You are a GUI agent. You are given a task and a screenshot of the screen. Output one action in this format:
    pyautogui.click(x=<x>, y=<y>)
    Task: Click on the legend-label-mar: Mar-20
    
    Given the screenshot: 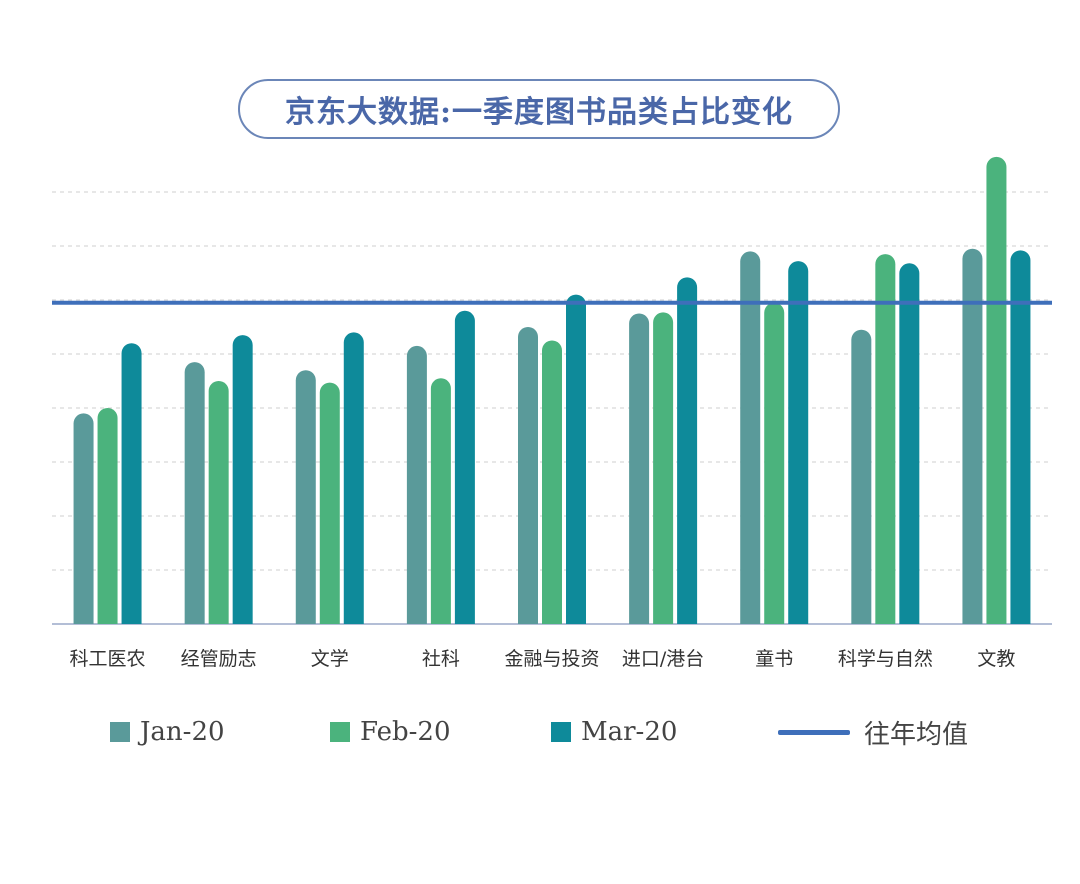 What is the action you would take?
    pyautogui.click(x=629, y=732)
    